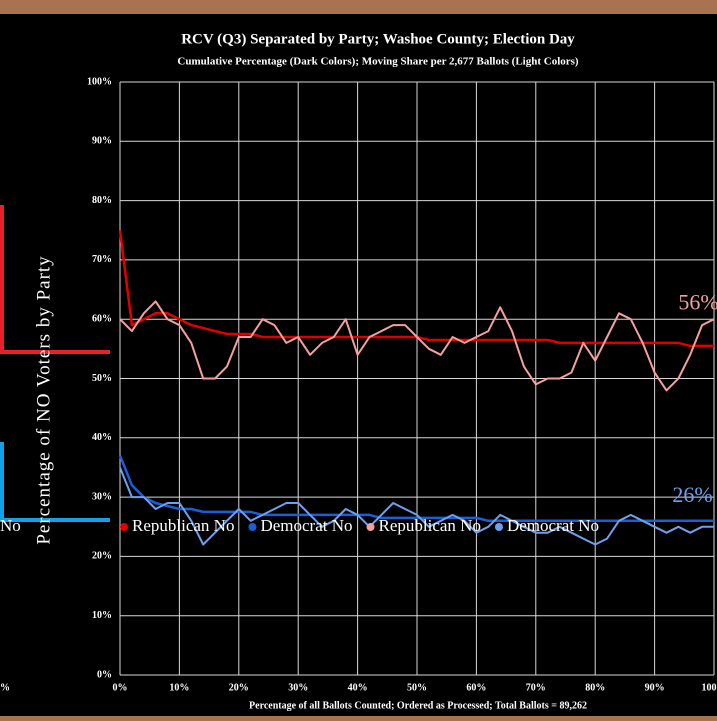 The image size is (717, 721). I want to click on annotation: 26%, so click(692, 494).